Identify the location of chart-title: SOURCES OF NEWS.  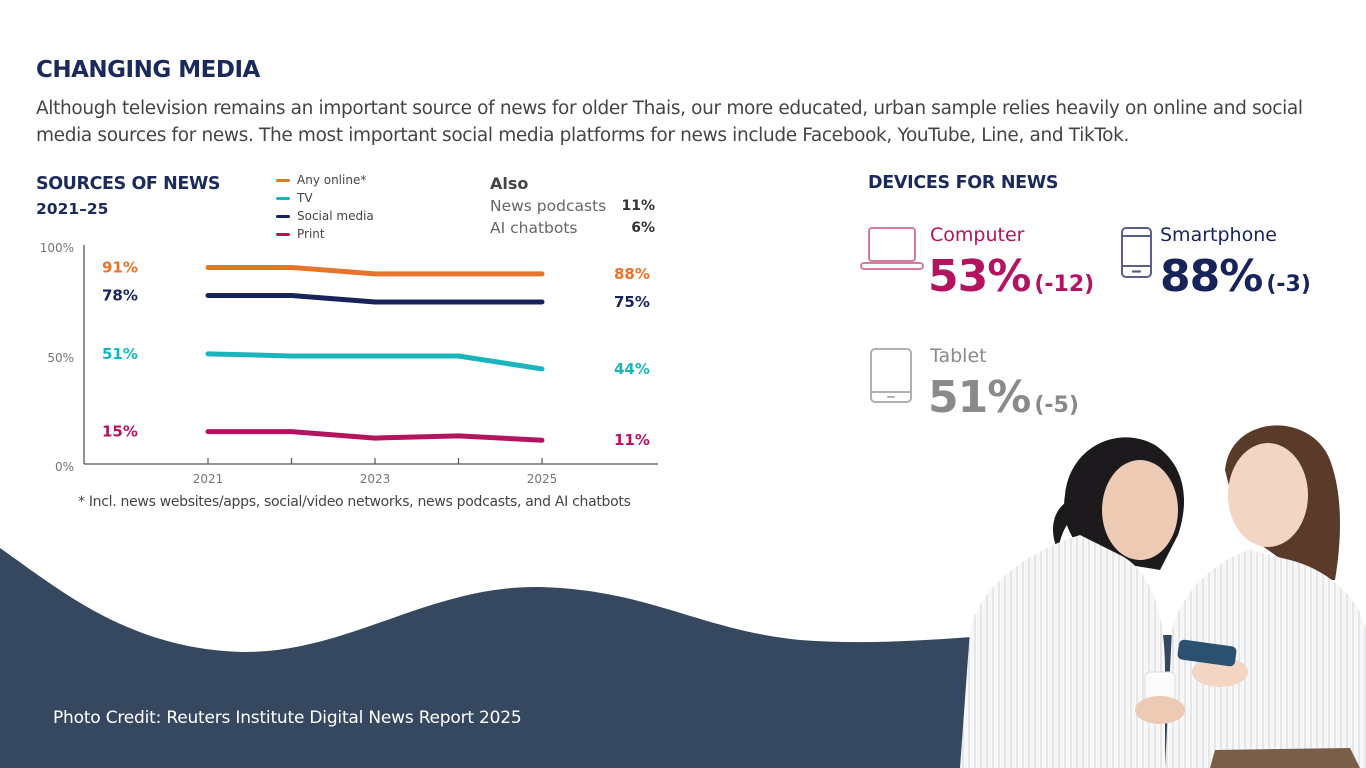
(128, 184).